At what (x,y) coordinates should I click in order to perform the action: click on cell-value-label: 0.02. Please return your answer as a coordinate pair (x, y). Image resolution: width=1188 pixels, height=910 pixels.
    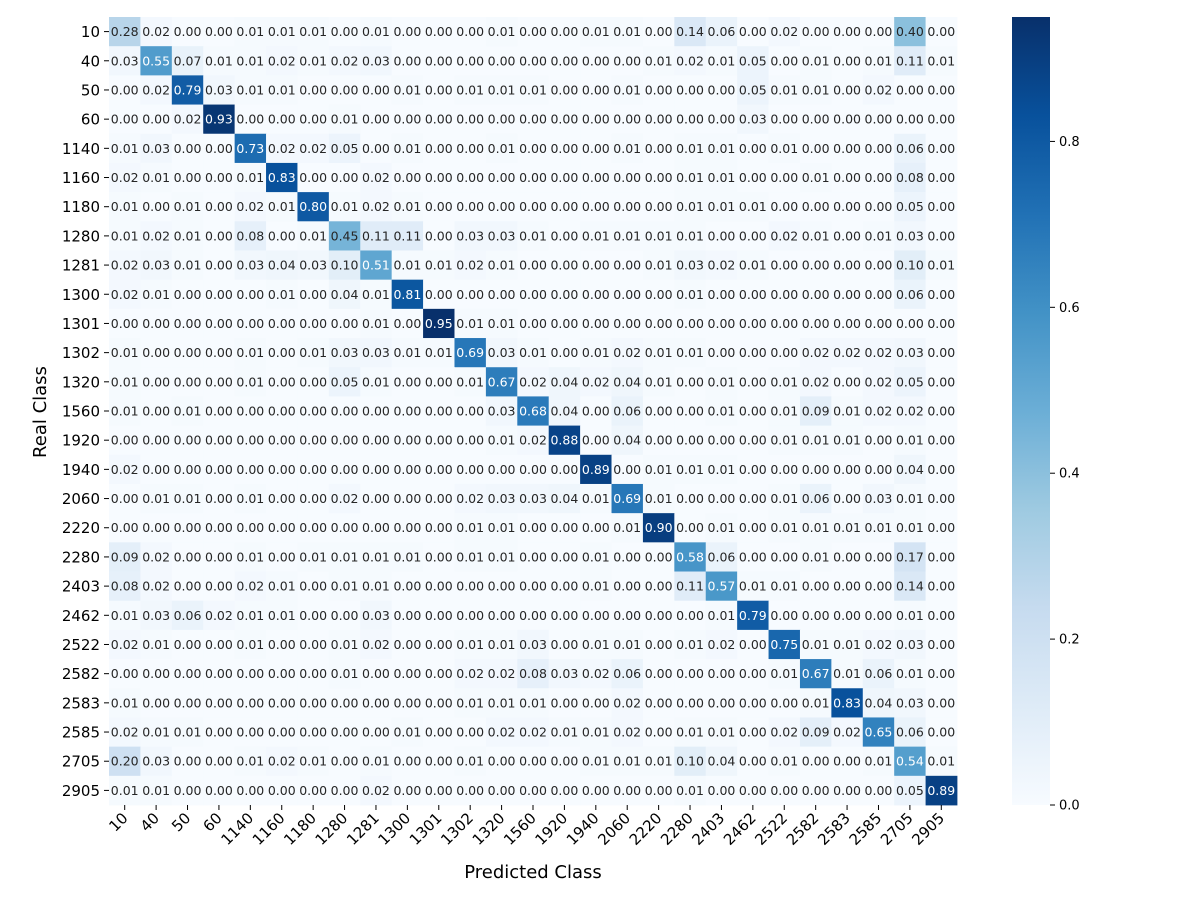
    Looking at the image, I should click on (533, 440).